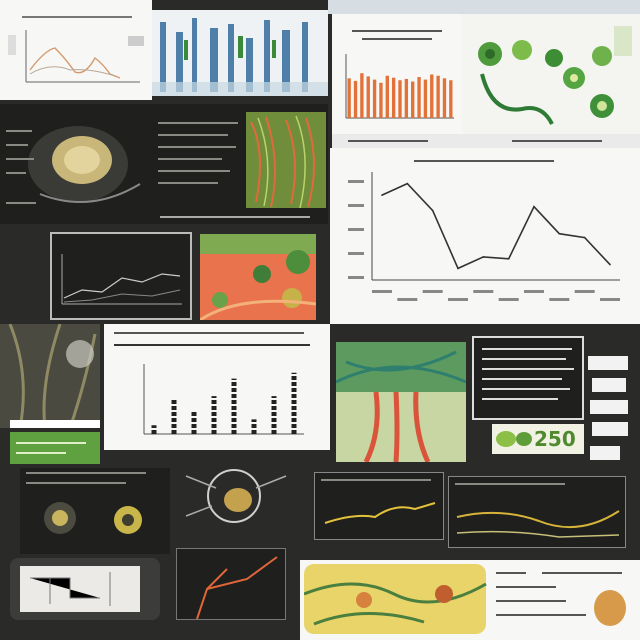  I want to click on nut-art, so click(84, 164).